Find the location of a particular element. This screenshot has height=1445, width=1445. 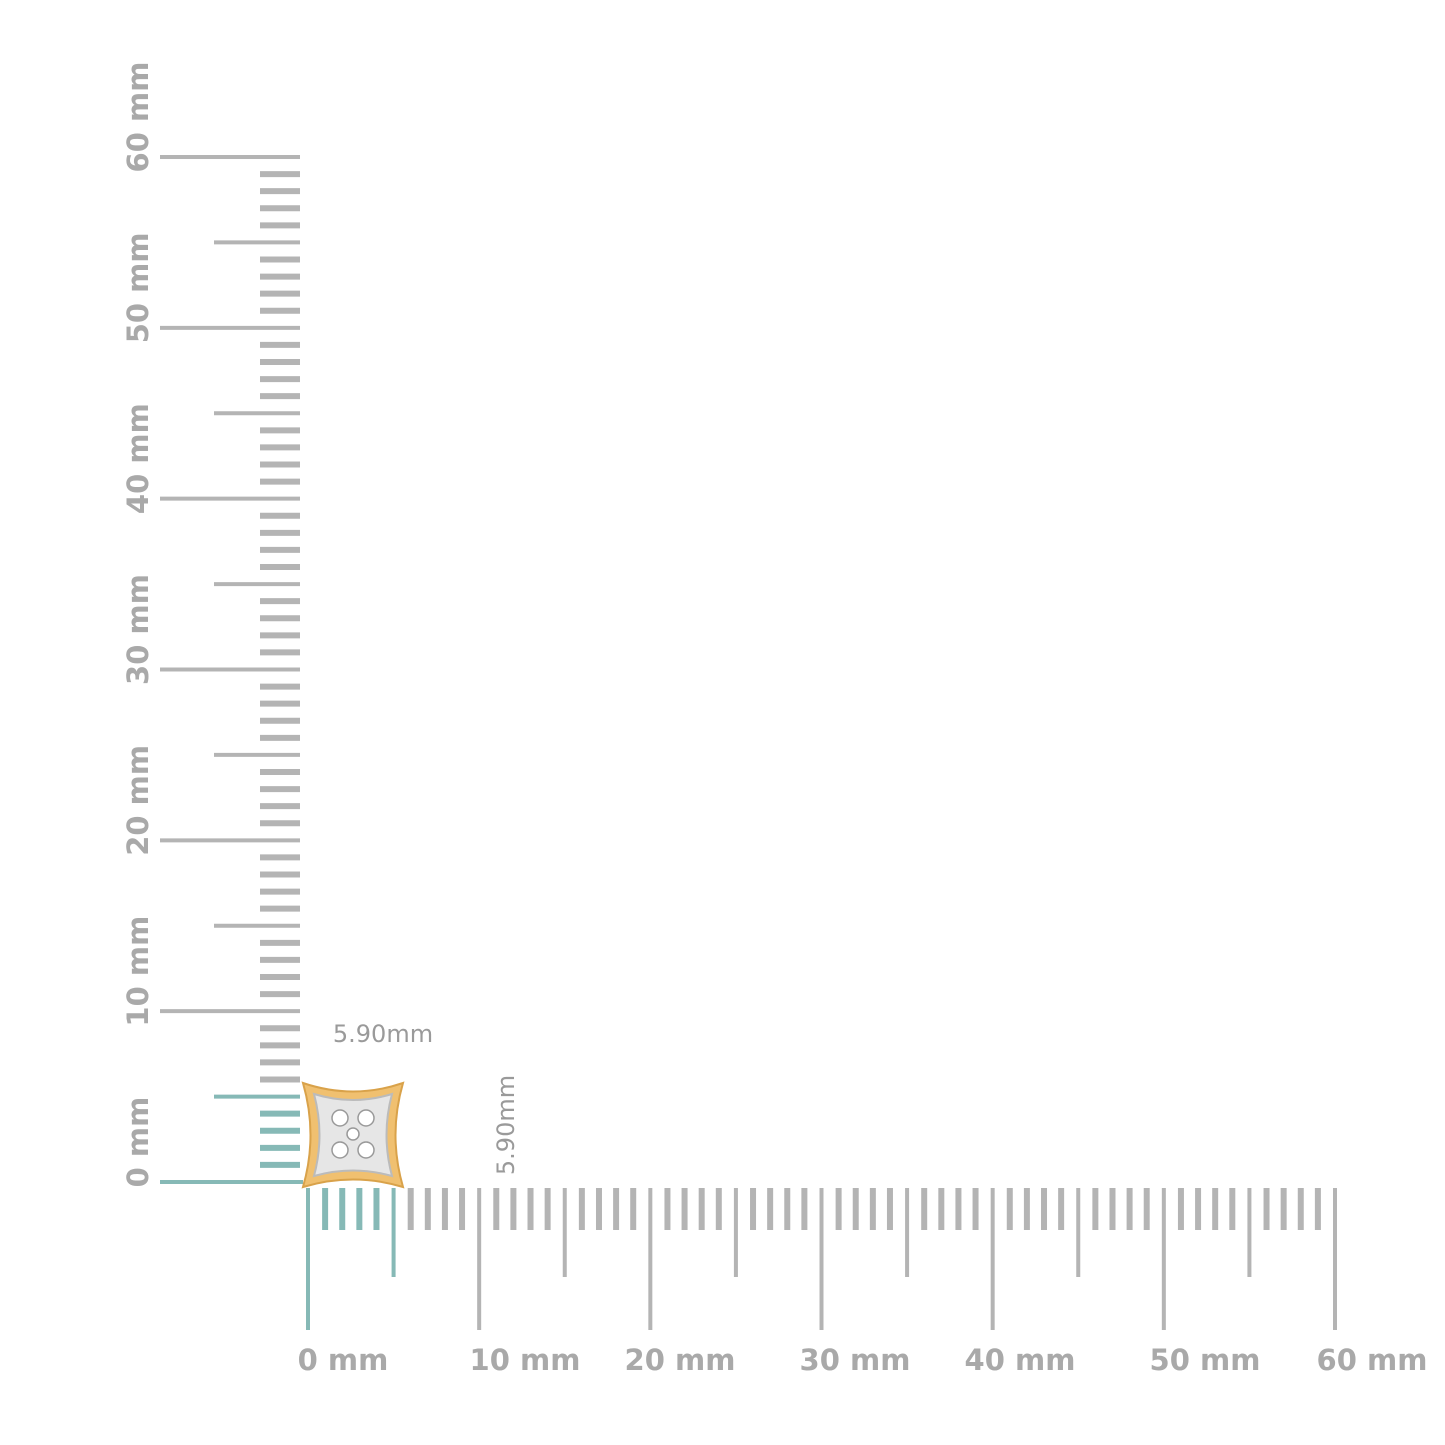

v-label: 20 mm is located at coordinates (138, 800).